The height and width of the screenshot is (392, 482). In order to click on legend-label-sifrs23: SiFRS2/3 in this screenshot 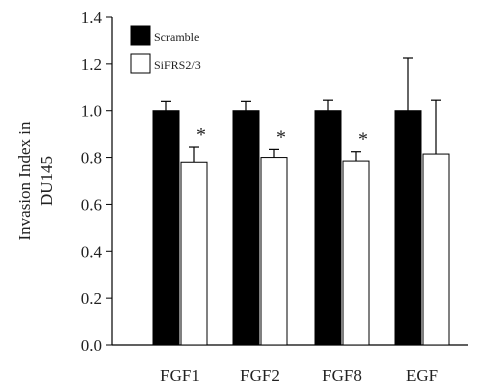, I will do `click(177, 65)`.